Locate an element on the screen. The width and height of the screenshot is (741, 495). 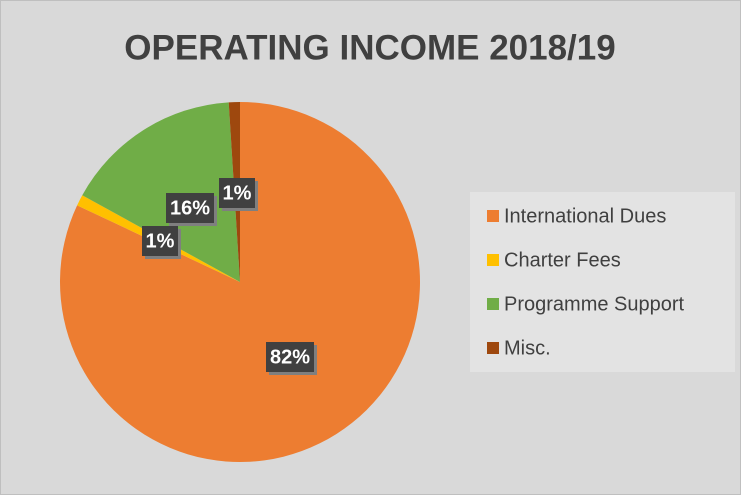
legend-label: International Dues is located at coordinates (585, 216).